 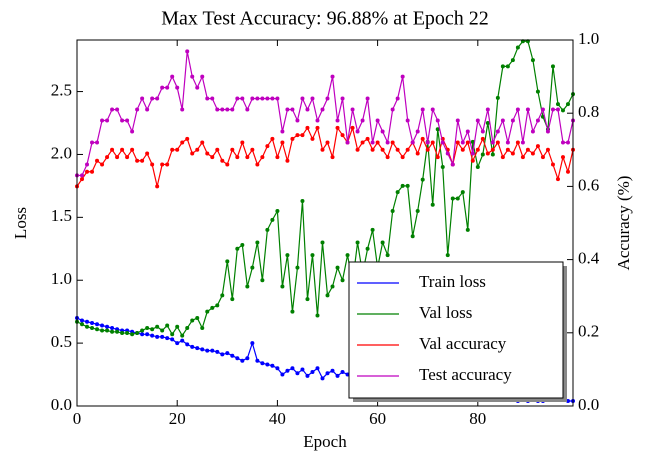 I want to click on y-tick-label: 0.5, so click(x=61, y=341).